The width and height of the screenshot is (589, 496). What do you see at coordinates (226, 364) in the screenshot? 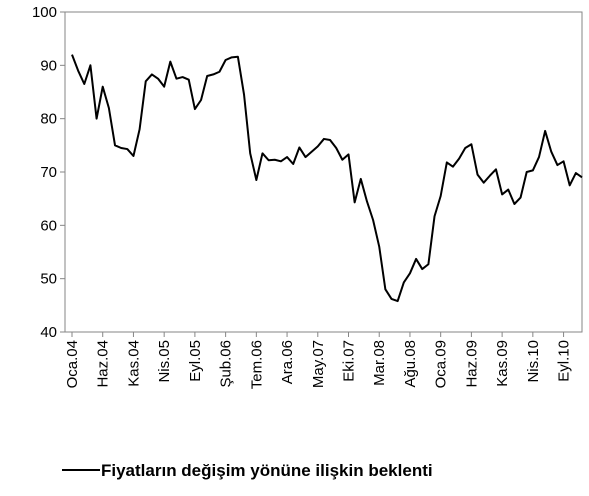
I see `x-tick-label: Şub.06` at bounding box center [226, 364].